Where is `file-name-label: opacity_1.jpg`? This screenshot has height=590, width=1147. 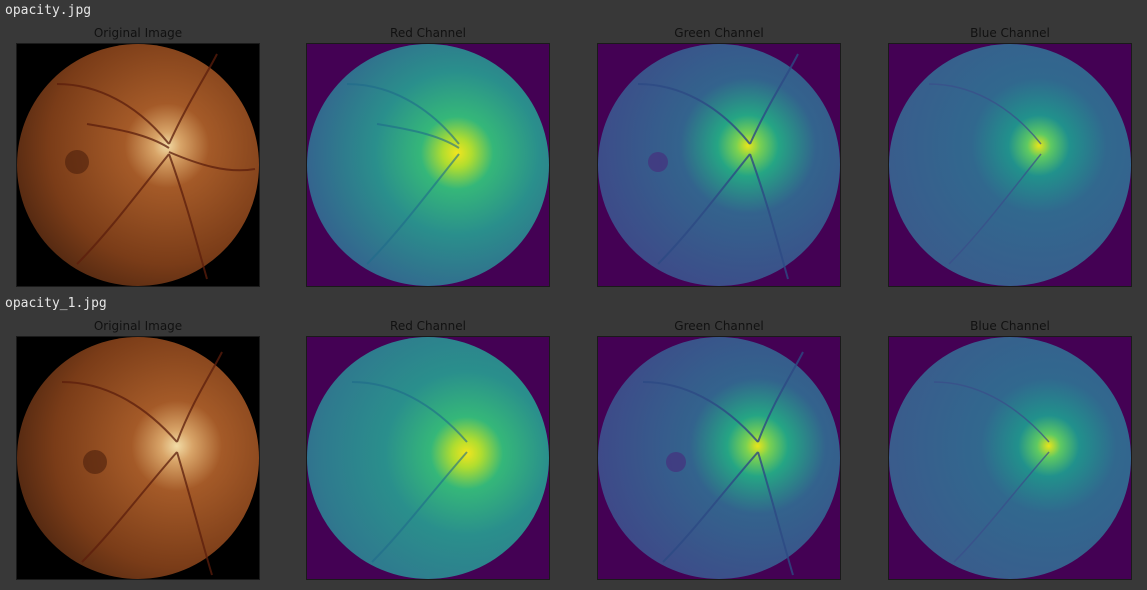 file-name-label: opacity_1.jpg is located at coordinates (56, 303).